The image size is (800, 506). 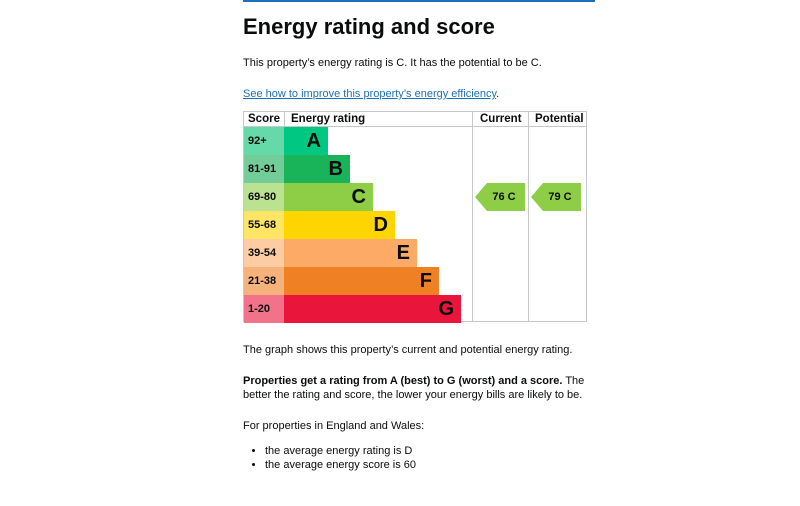 I want to click on page-title: Energy rating and score, so click(x=369, y=26).